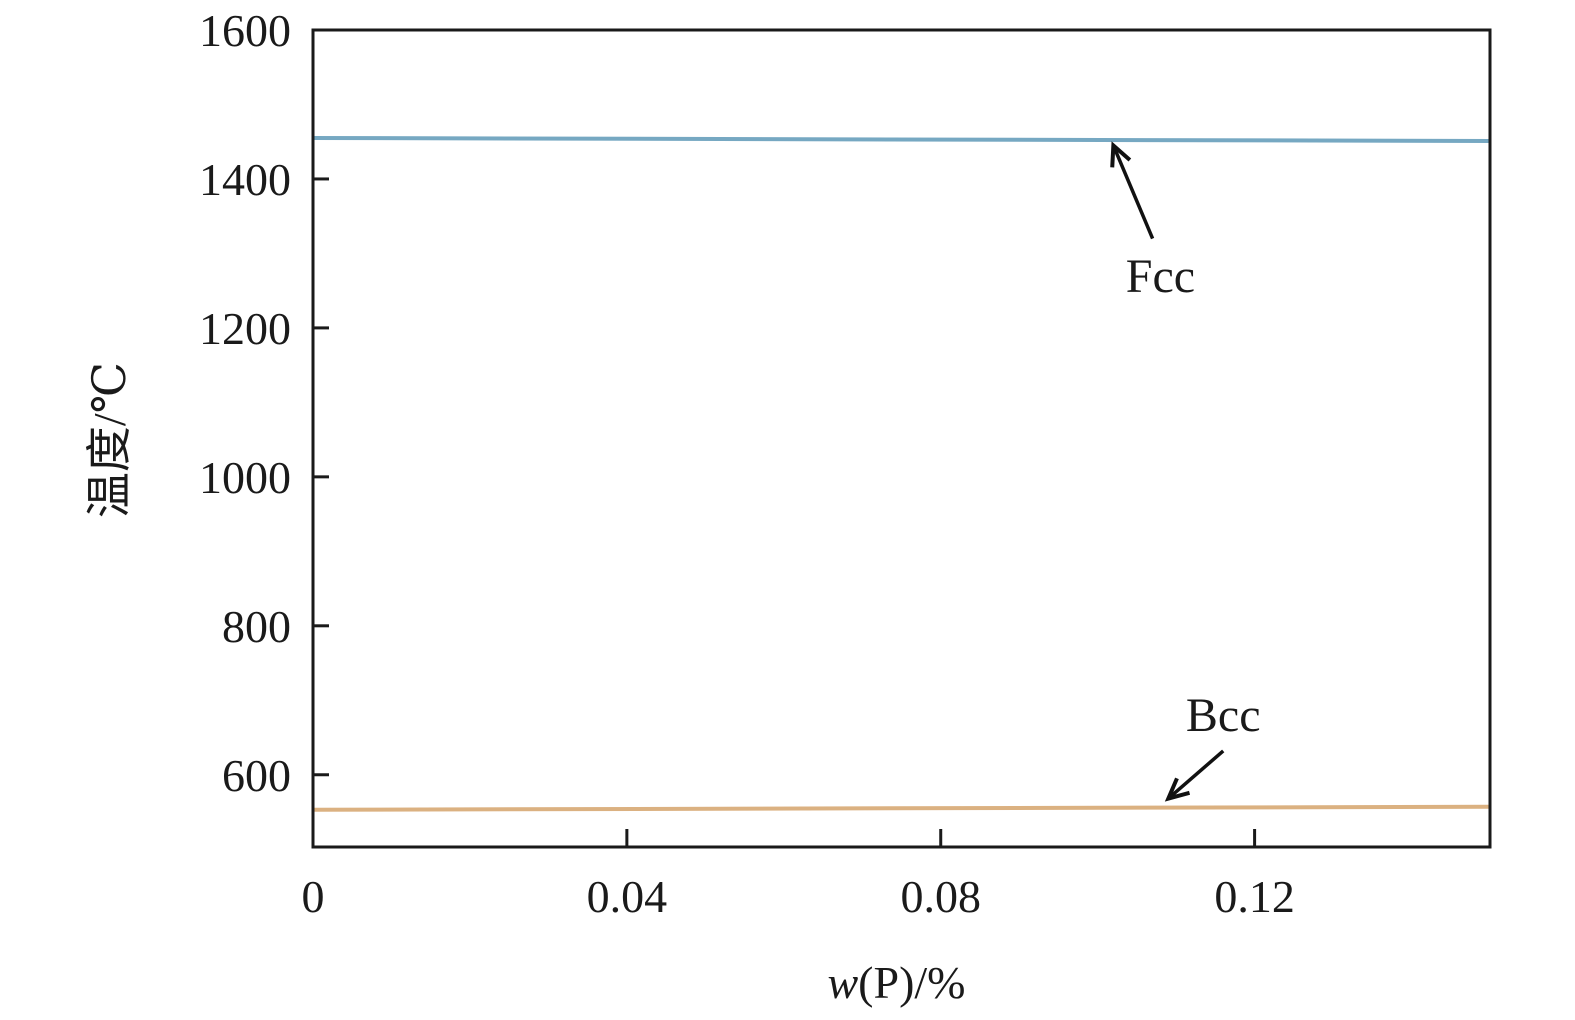 The width and height of the screenshot is (1575, 1020). I want to click on x-axis-label-rest: (P)/%, so click(911, 982).